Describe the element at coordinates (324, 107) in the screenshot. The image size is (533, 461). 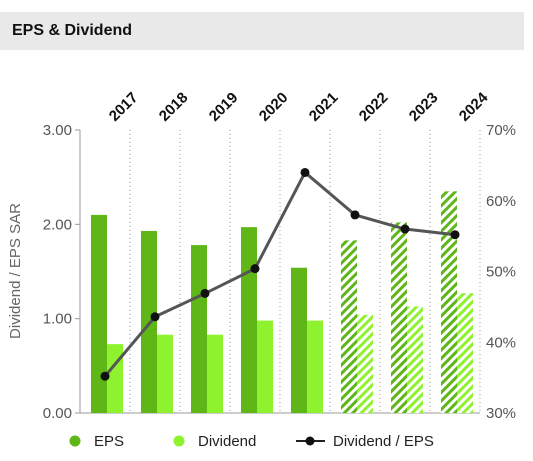
I see `year-label: 2021` at that location.